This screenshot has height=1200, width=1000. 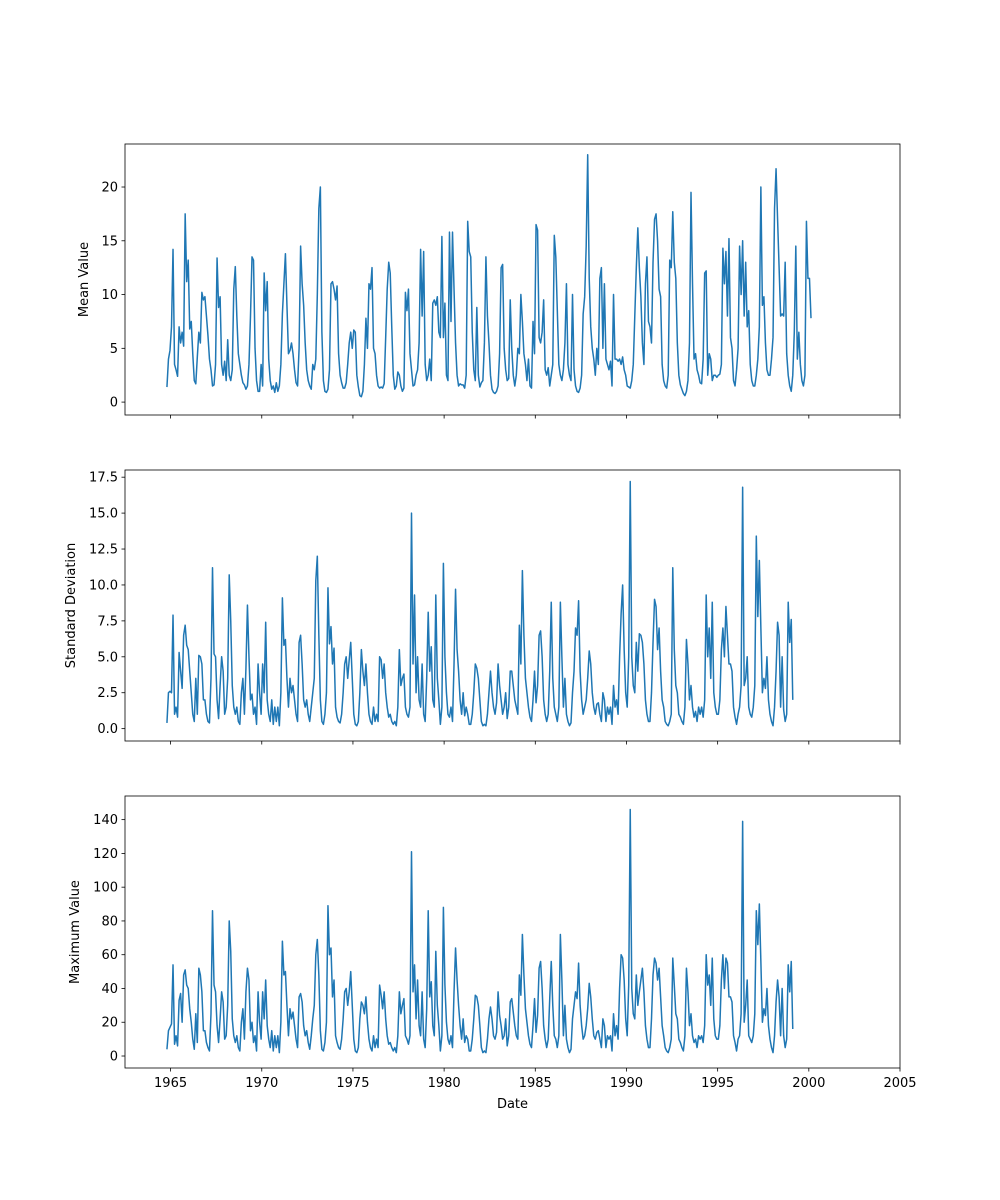 What do you see at coordinates (105, 820) in the screenshot?
I see `y-tick-label-maximum-value: 140` at bounding box center [105, 820].